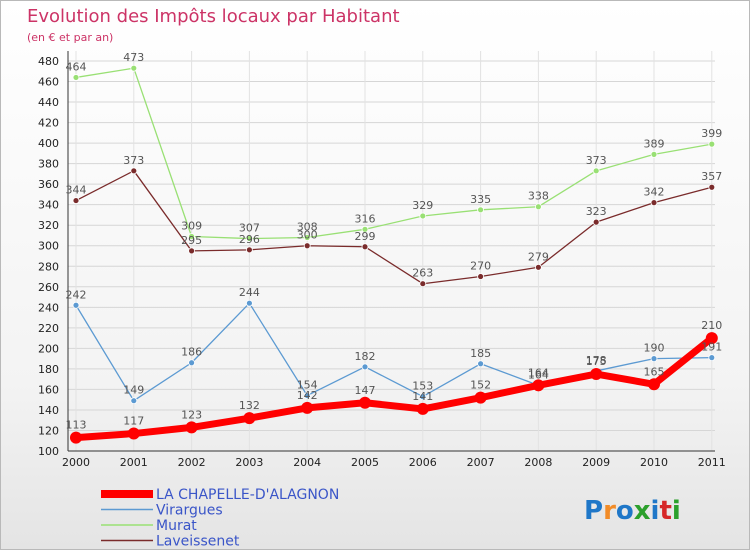 The width and height of the screenshot is (750, 551). I want to click on y-tick-label: 340, so click(48, 205).